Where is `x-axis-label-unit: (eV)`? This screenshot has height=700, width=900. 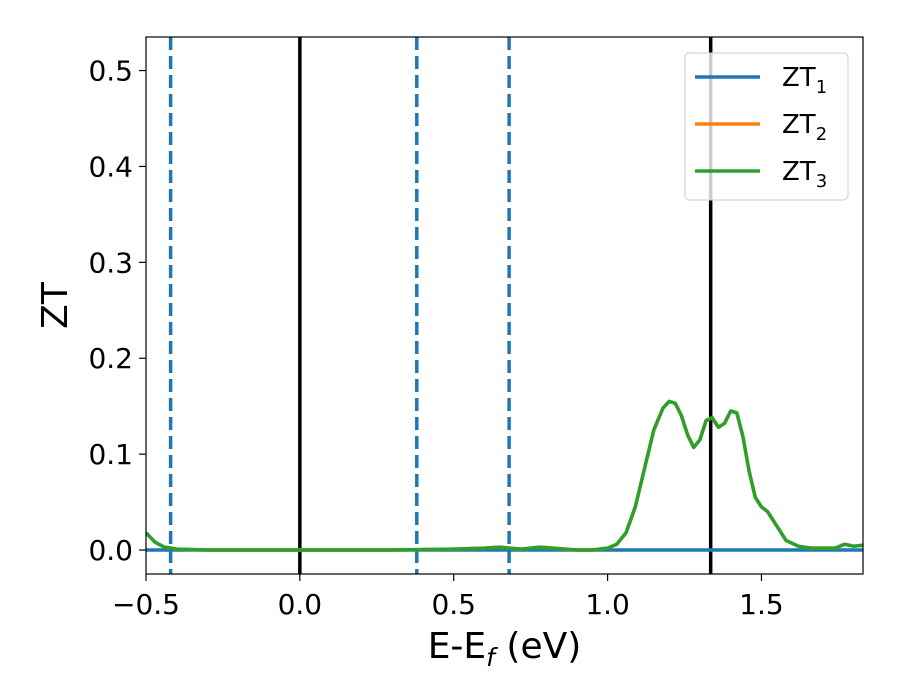
x-axis-label-unit: (eV) is located at coordinates (538, 646).